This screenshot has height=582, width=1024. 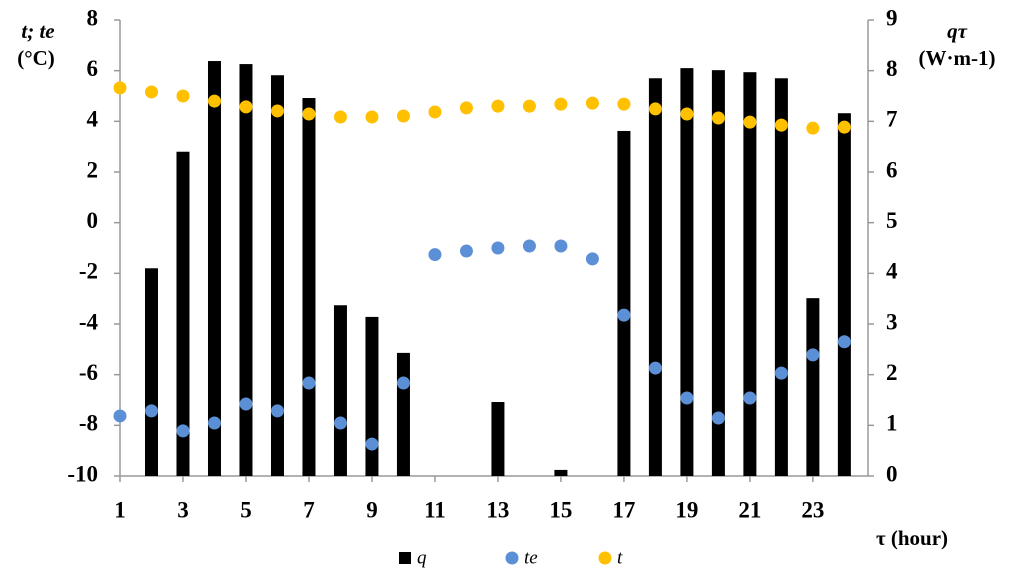 What do you see at coordinates (957, 31) in the screenshot?
I see `y2-axis-label: qτ` at bounding box center [957, 31].